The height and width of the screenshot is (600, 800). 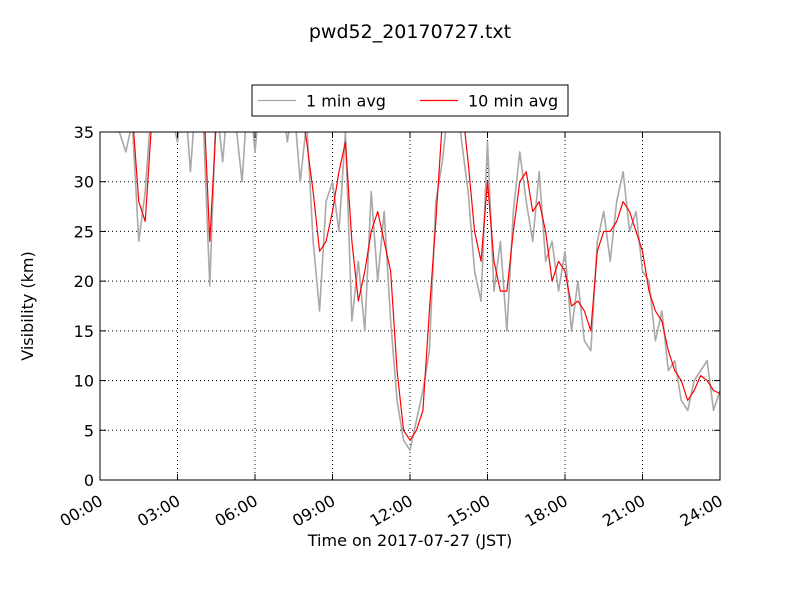 I want to click on y-tick-label: 20, so click(x=84, y=281).